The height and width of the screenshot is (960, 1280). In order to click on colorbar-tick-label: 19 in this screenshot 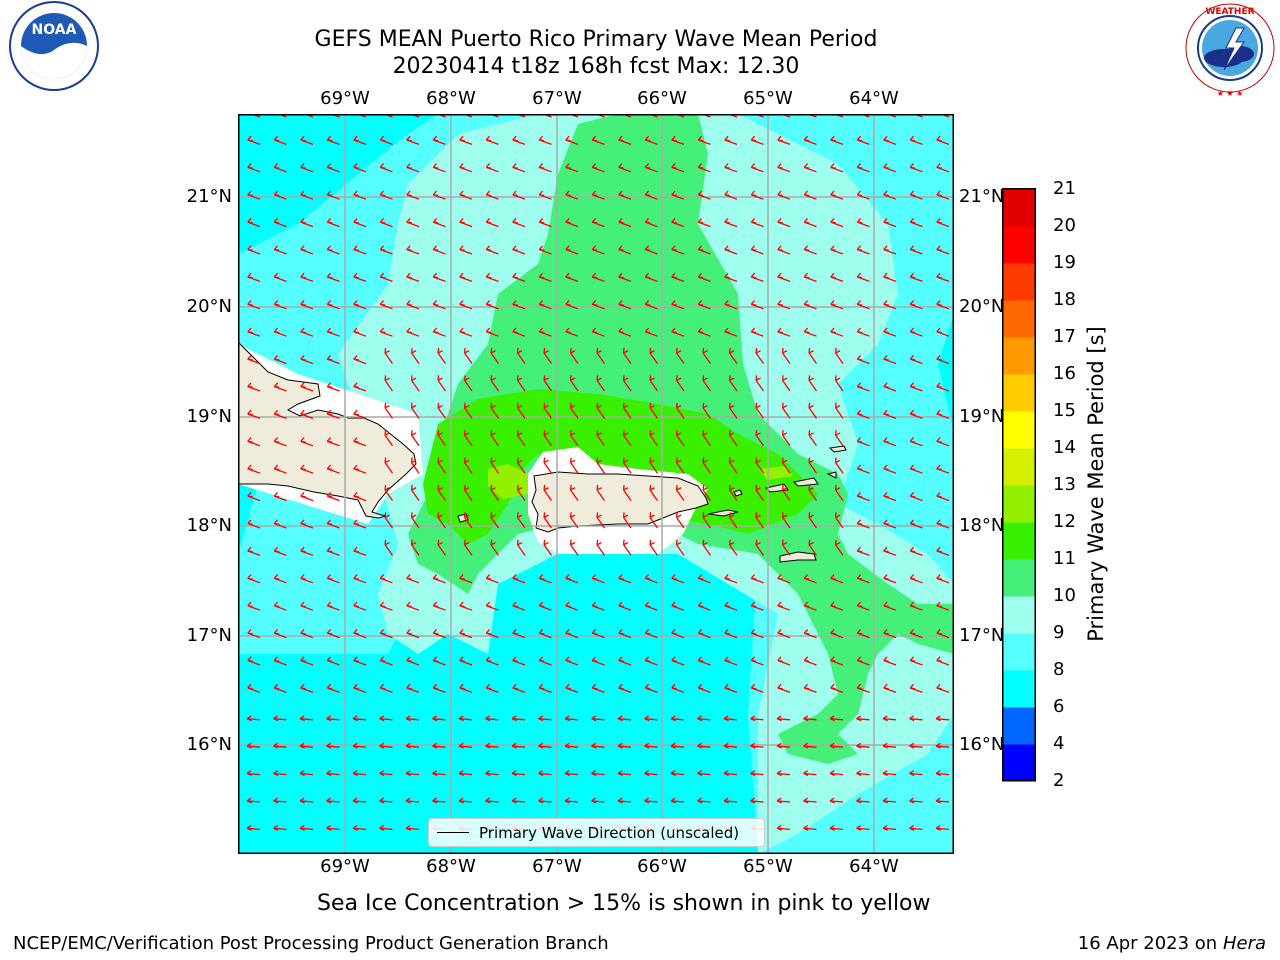, I will do `click(1064, 262)`.